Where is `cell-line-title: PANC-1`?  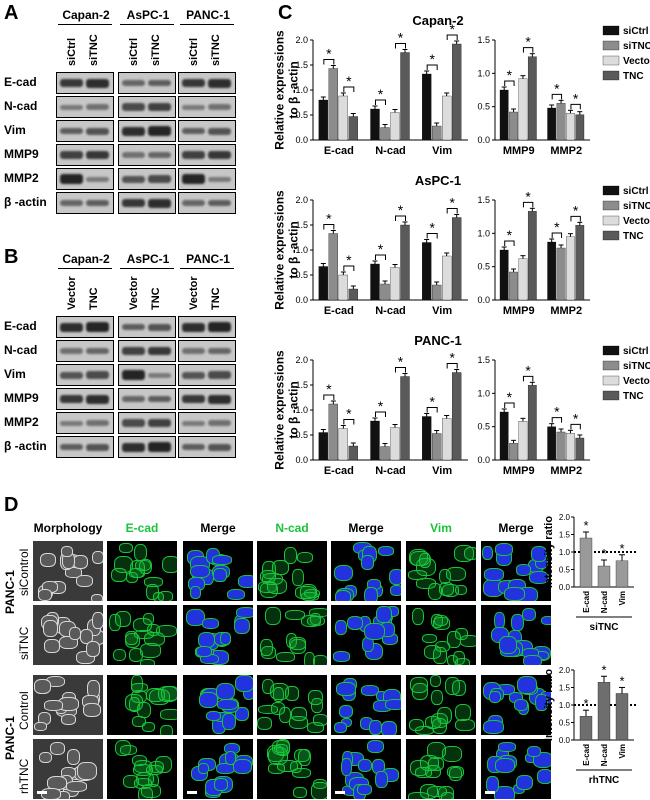 cell-line-title: PANC-1 is located at coordinates (208, 259).